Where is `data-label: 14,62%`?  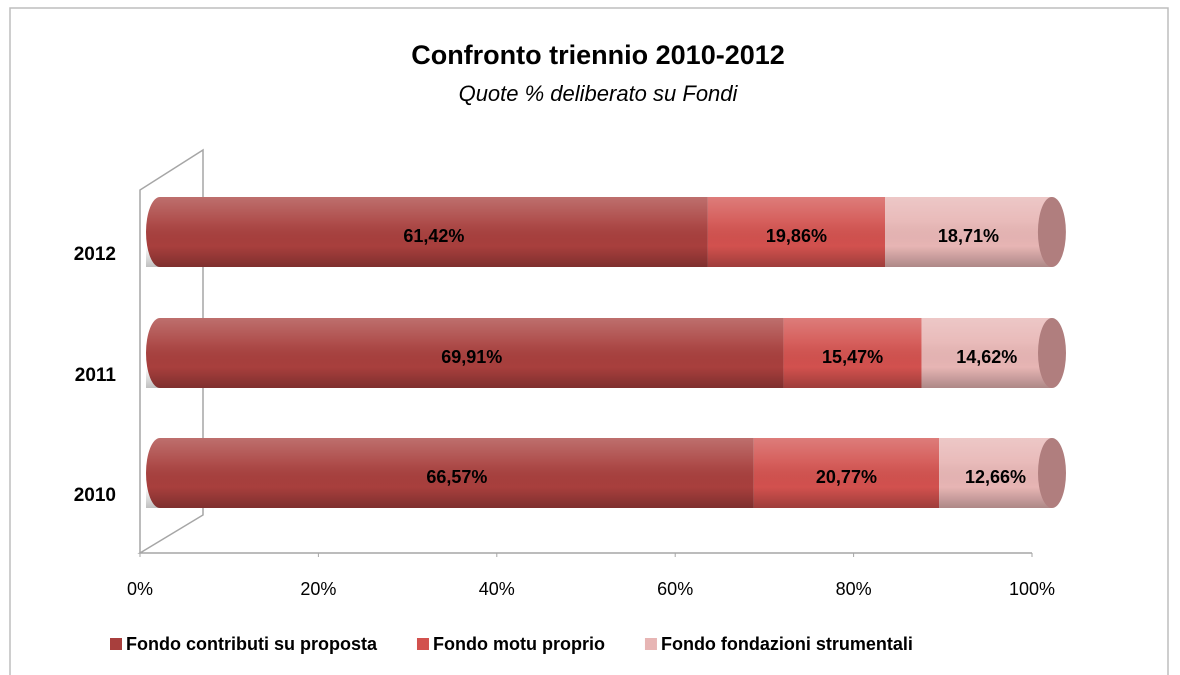
data-label: 14,62% is located at coordinates (986, 357).